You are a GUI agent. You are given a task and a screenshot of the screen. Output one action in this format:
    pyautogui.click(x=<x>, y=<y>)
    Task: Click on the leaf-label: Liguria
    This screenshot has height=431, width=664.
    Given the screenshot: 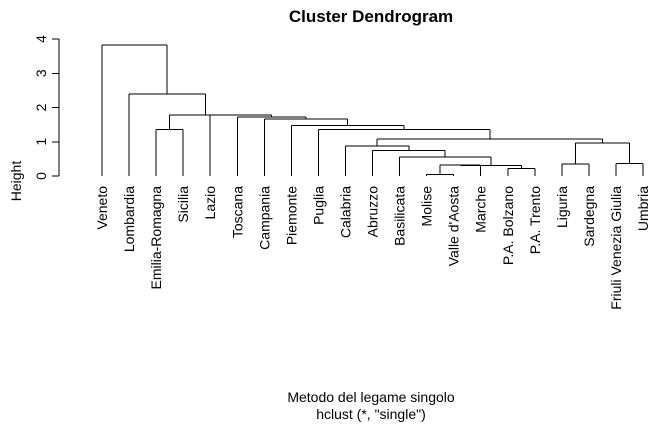 What is the action you would take?
    pyautogui.click(x=562, y=207)
    